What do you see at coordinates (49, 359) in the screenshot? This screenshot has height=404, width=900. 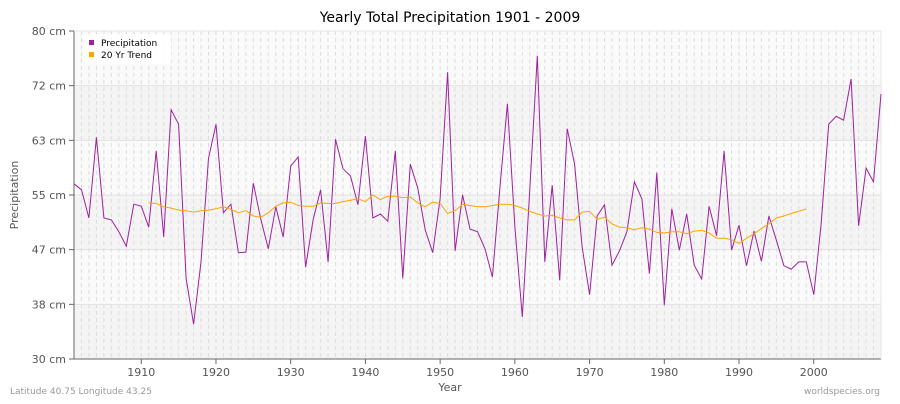 I see `y-tick-label: 30 cm` at bounding box center [49, 359].